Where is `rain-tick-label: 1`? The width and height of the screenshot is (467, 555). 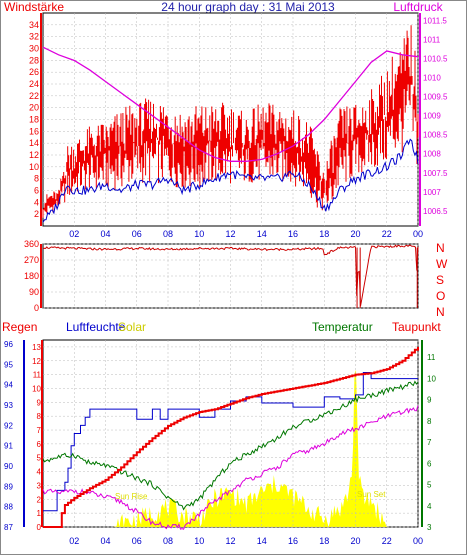
rain-tick-label: 1 is located at coordinates (39, 513).